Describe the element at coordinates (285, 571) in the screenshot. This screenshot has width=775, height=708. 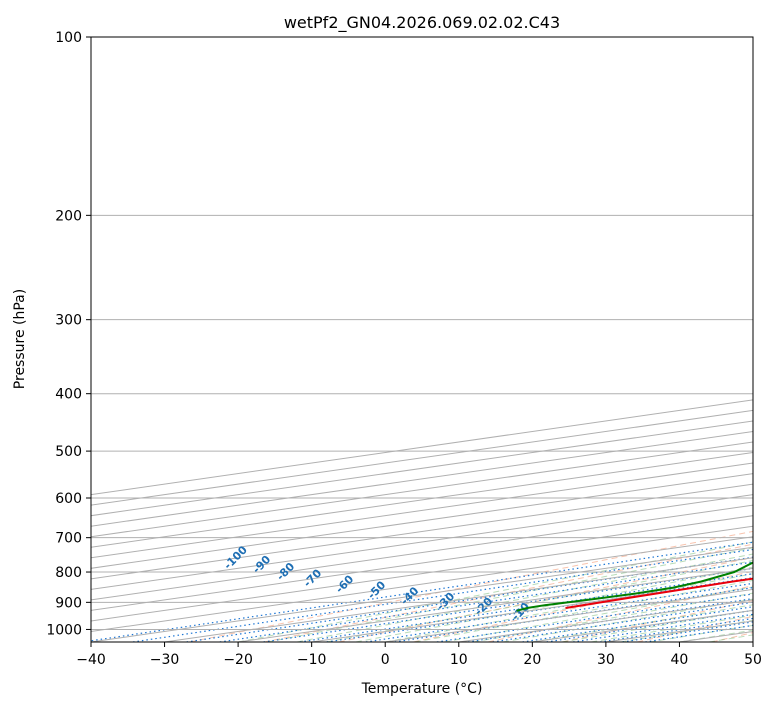
I see `isotherm-label: -80` at that location.